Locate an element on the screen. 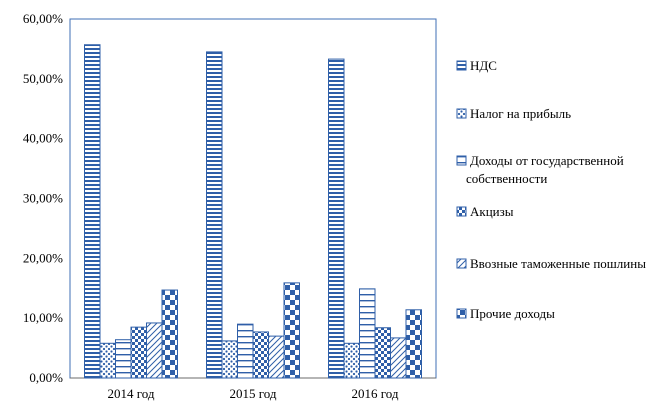  x-tick-labels: 2014 год 2015 год 2016 год is located at coordinates (253, 393).